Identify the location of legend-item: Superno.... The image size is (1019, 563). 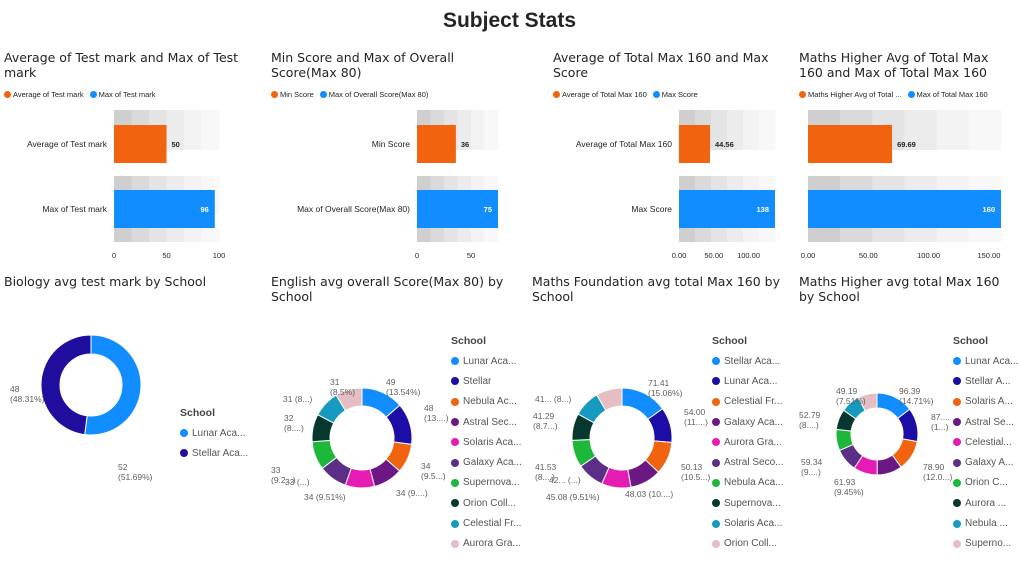
(985, 544).